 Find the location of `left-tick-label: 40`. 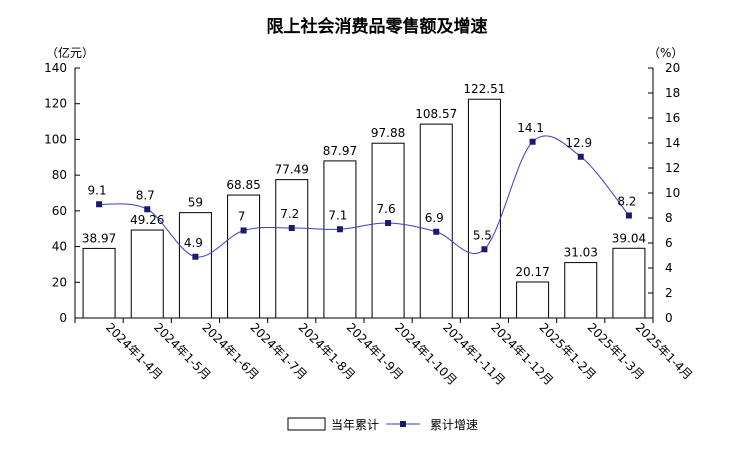

left-tick-label: 40 is located at coordinates (59, 247).